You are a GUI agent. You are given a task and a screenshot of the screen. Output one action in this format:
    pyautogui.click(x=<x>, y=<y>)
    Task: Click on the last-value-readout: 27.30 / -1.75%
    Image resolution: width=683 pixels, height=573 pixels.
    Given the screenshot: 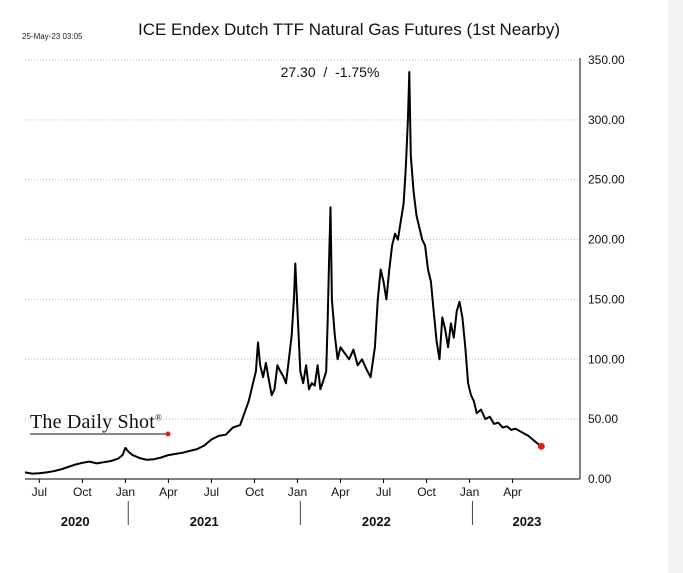 What is the action you would take?
    pyautogui.click(x=330, y=72)
    